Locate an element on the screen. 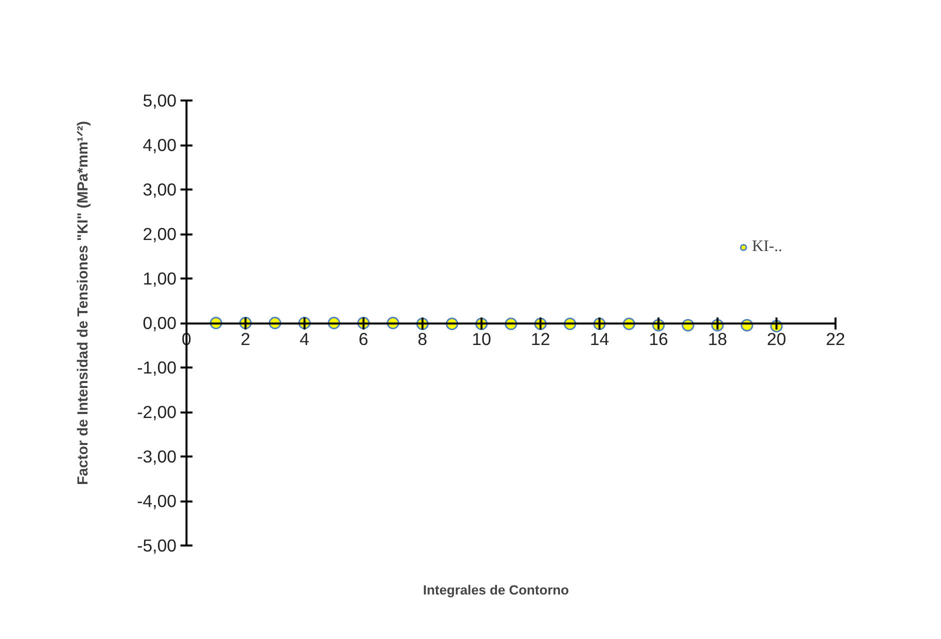 The width and height of the screenshot is (941, 639). y-tick-label: 2,00 is located at coordinates (159, 234).